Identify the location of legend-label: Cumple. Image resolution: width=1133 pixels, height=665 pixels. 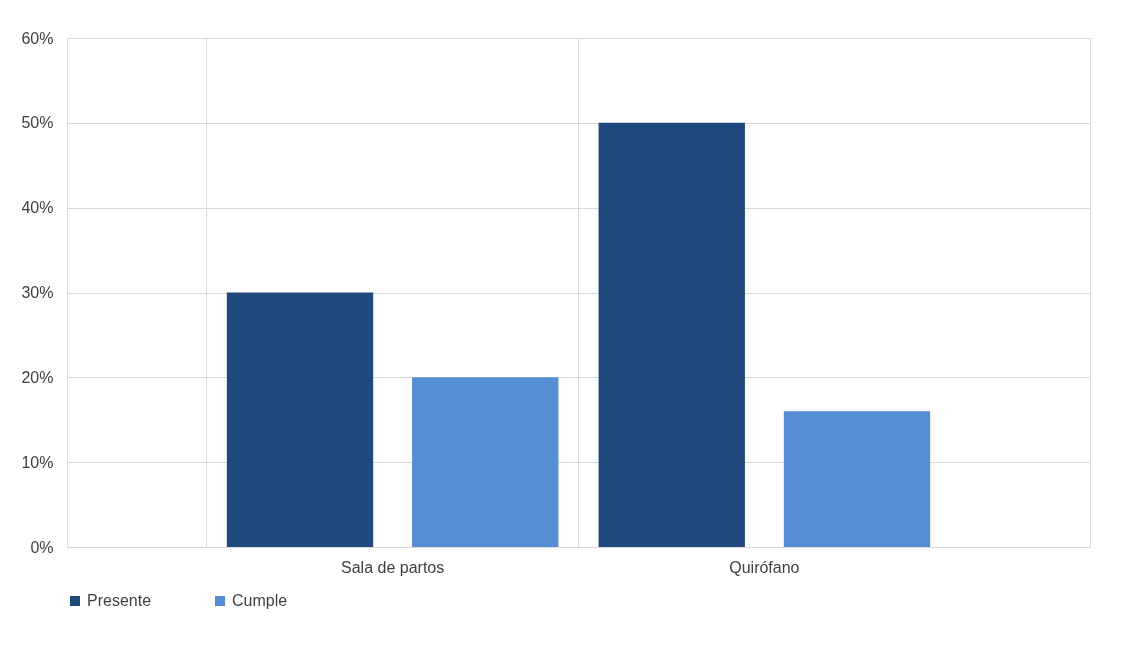
(260, 600).